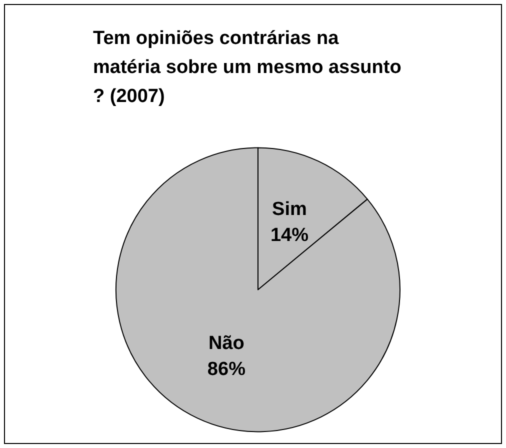 The height and width of the screenshot is (448, 506). Describe the element at coordinates (226, 369) in the screenshot. I see `data-label: 86%` at that location.